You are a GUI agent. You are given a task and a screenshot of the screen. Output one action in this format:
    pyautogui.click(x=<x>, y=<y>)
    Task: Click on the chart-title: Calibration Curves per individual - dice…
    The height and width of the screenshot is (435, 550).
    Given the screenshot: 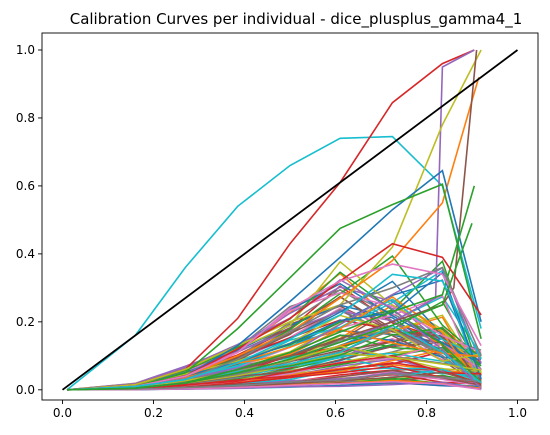 What is the action you would take?
    pyautogui.click(x=296, y=19)
    